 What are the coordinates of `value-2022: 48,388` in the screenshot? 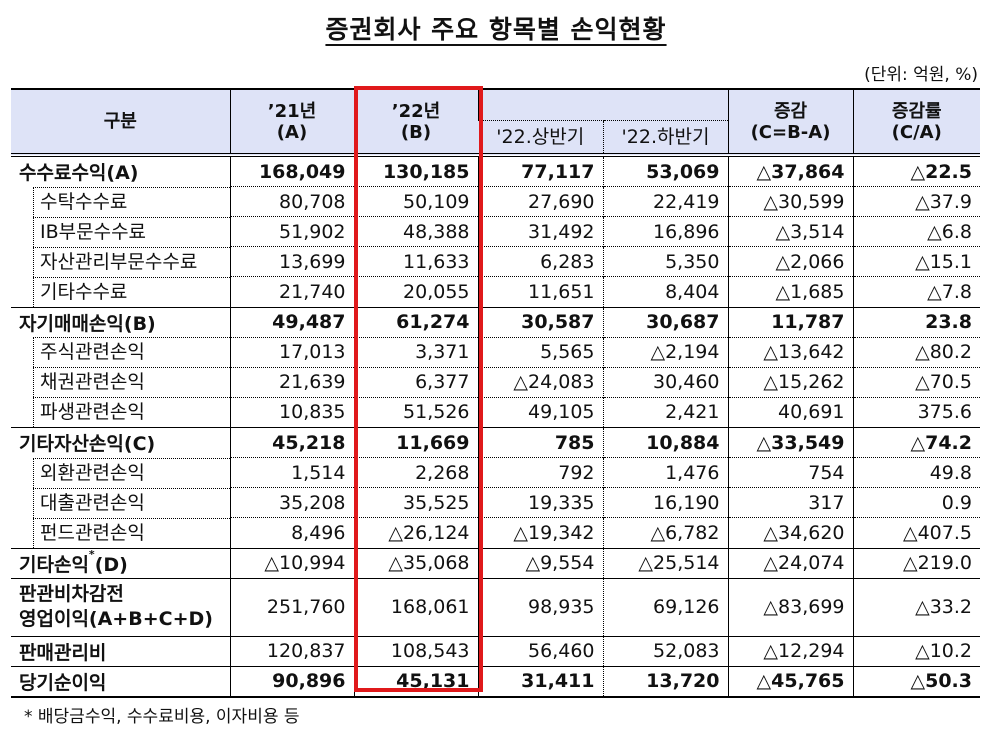 It's located at (415, 231).